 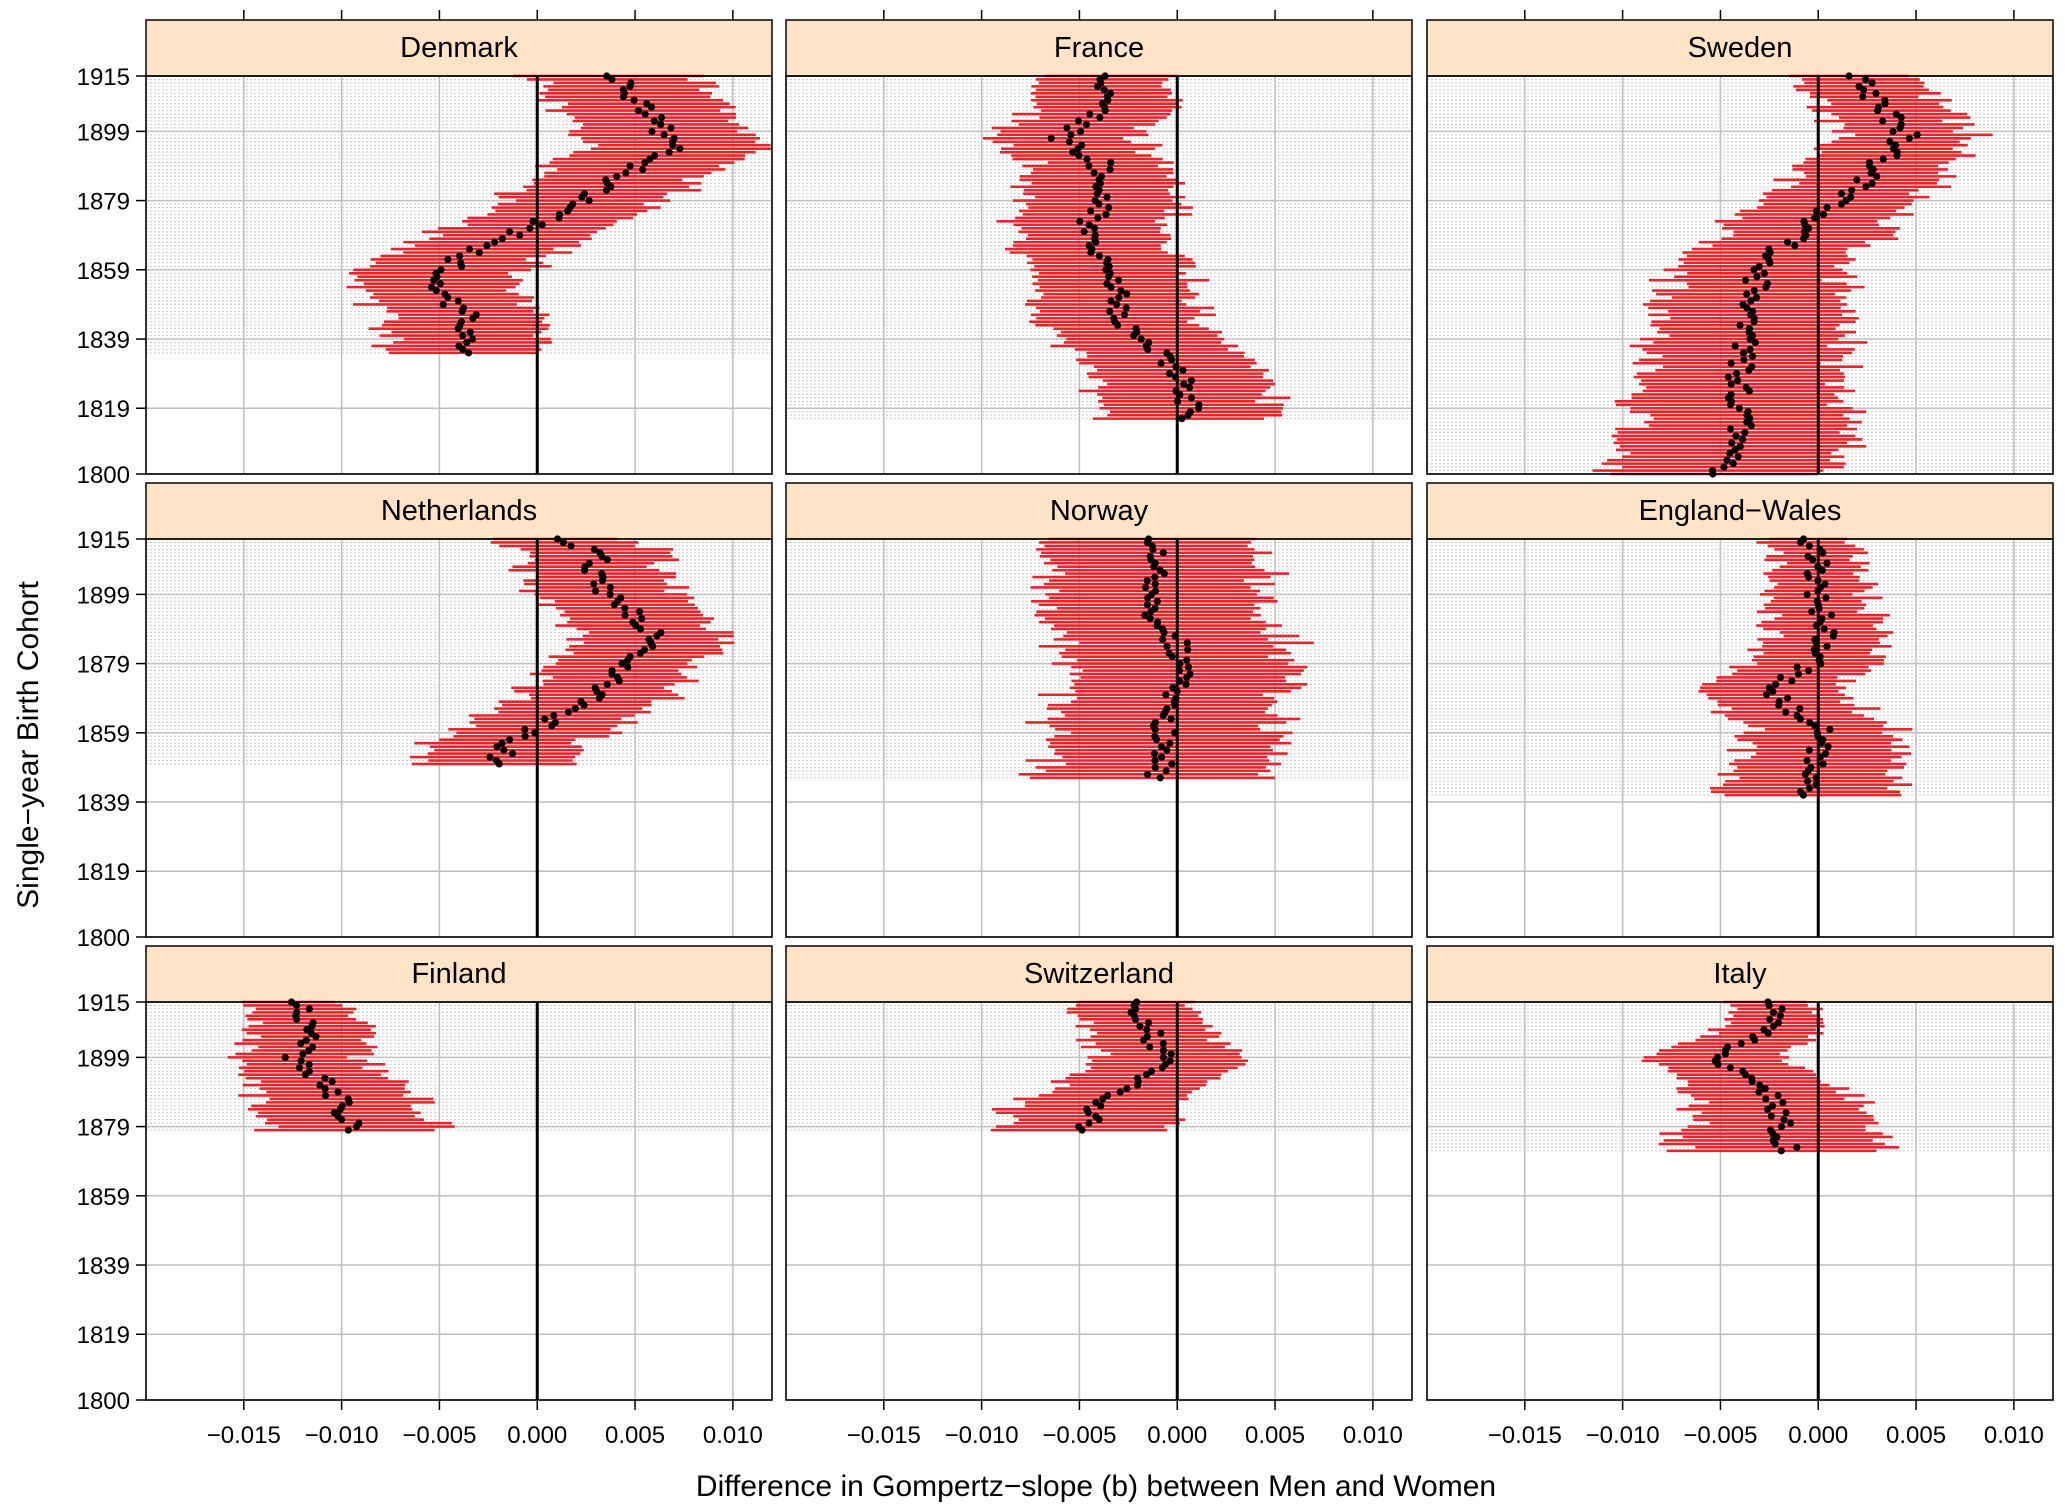 I want to click on y-tick-label: 1859, so click(x=103, y=271).